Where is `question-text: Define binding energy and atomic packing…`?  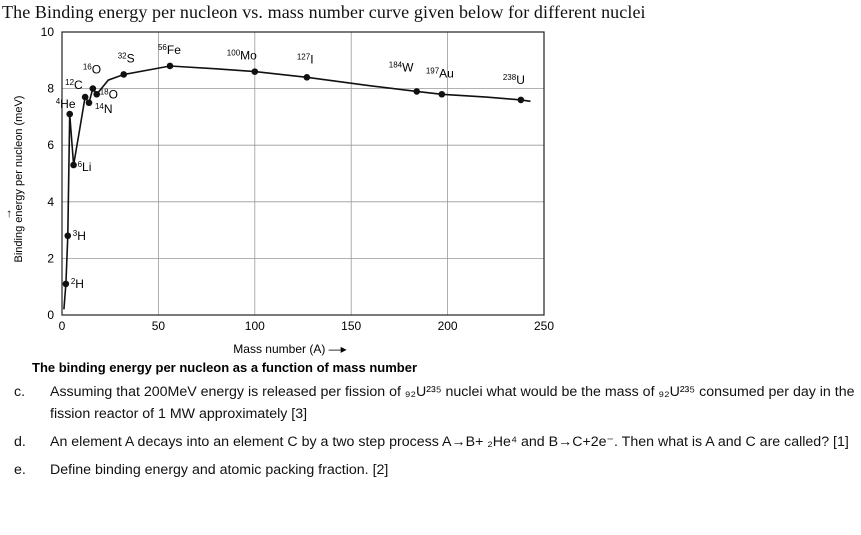 question-text: Define binding energy and atomic packing… is located at coordinates (219, 470).